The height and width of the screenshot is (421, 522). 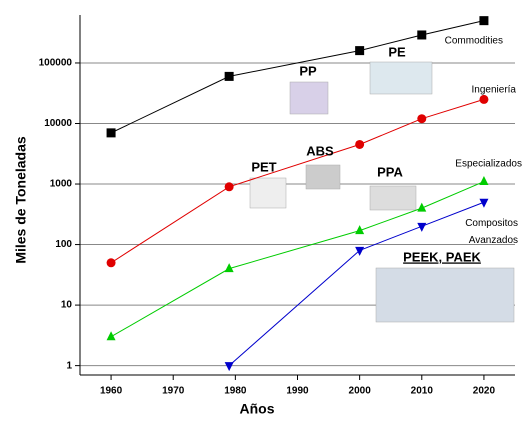 I want to click on x-axis-title: Años, so click(x=257, y=409).